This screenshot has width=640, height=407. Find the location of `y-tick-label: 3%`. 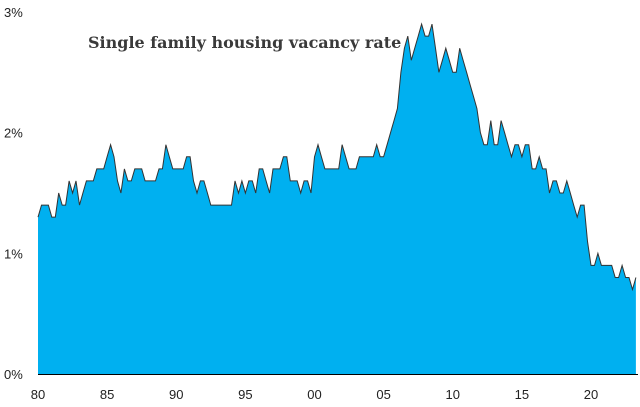

y-tick-label: 3% is located at coordinates (13, 12).